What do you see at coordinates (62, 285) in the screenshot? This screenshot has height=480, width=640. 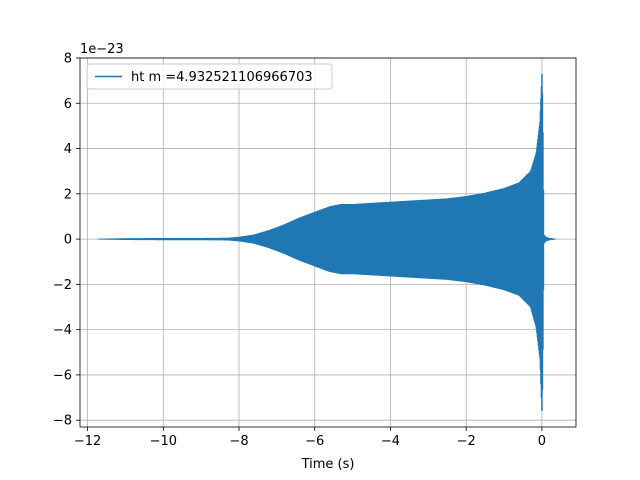 I see `y-tick-label: −2` at bounding box center [62, 285].